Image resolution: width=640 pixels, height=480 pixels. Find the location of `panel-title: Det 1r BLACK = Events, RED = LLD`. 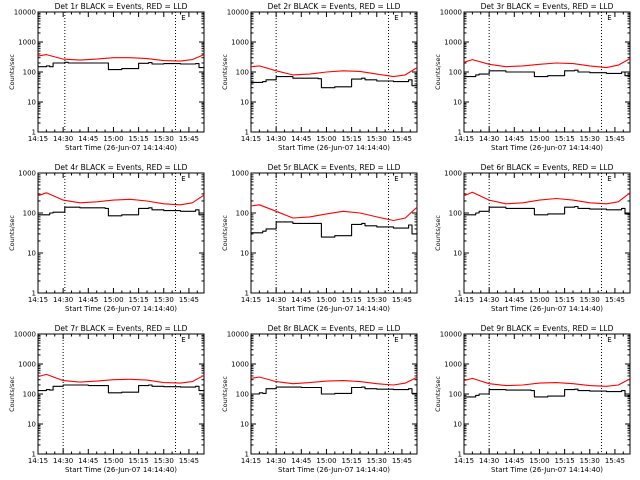

panel-title: Det 1r BLACK = Events, RED = LLD is located at coordinates (121, 6).